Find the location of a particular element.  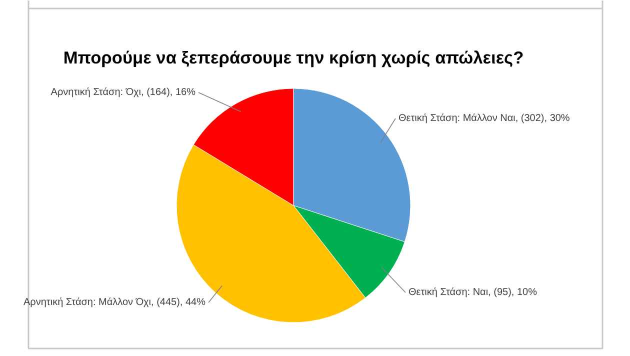

slice-label: Θετική Στάση: Ναι, (95), 10% is located at coordinates (473, 292).